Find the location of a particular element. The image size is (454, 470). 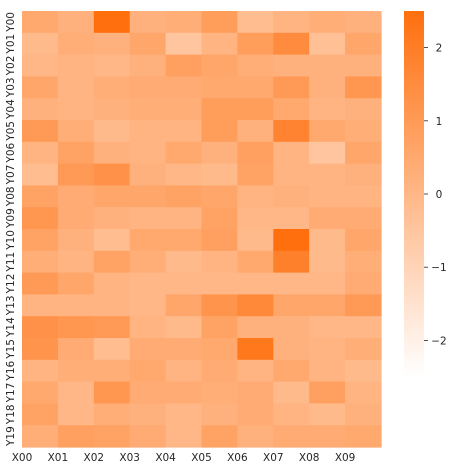

y-tick-label: Y16 is located at coordinates (11, 370).